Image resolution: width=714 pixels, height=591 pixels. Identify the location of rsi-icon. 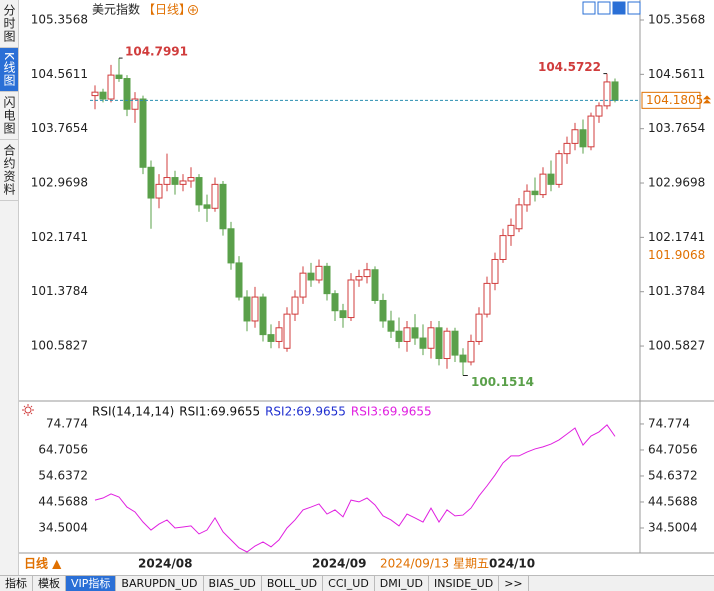
(28, 410).